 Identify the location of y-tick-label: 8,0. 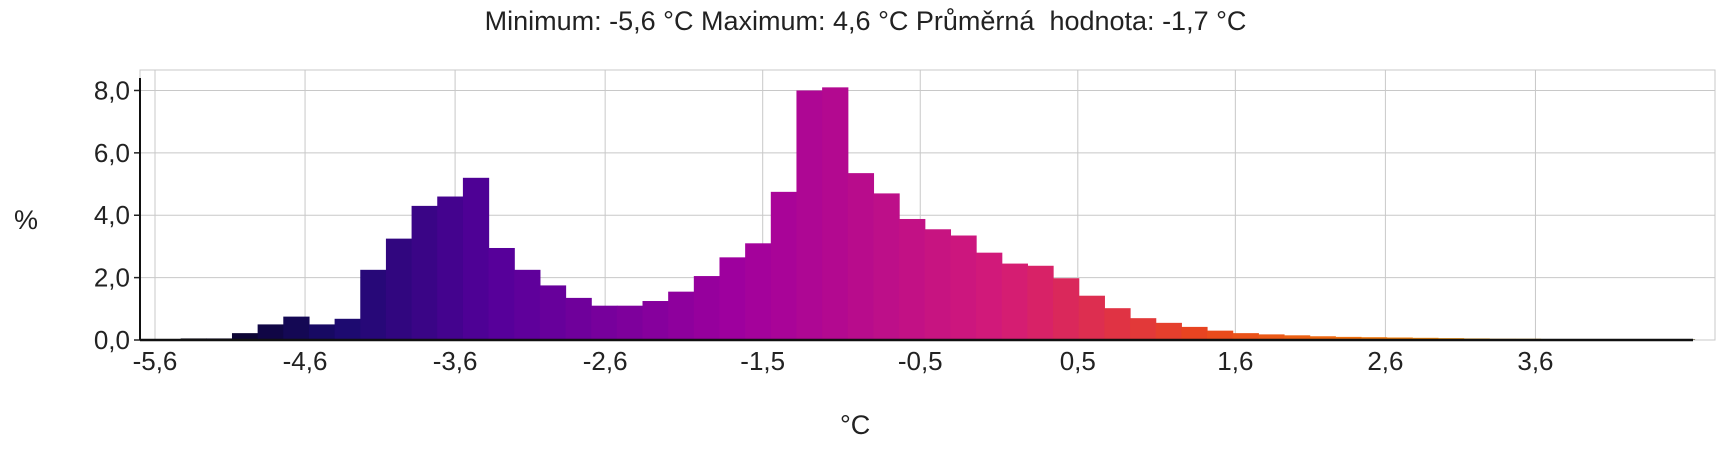
(112, 90).